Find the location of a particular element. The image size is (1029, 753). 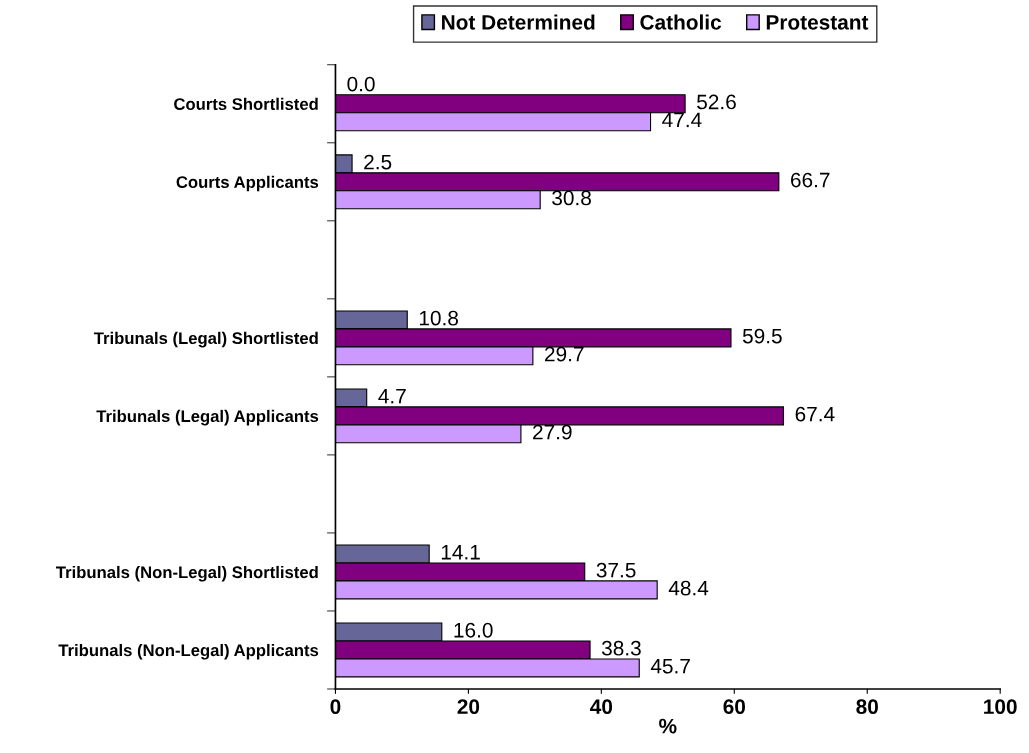

y-tick-label: Tribunals (Non-Legal) Applicants is located at coordinates (188, 651).